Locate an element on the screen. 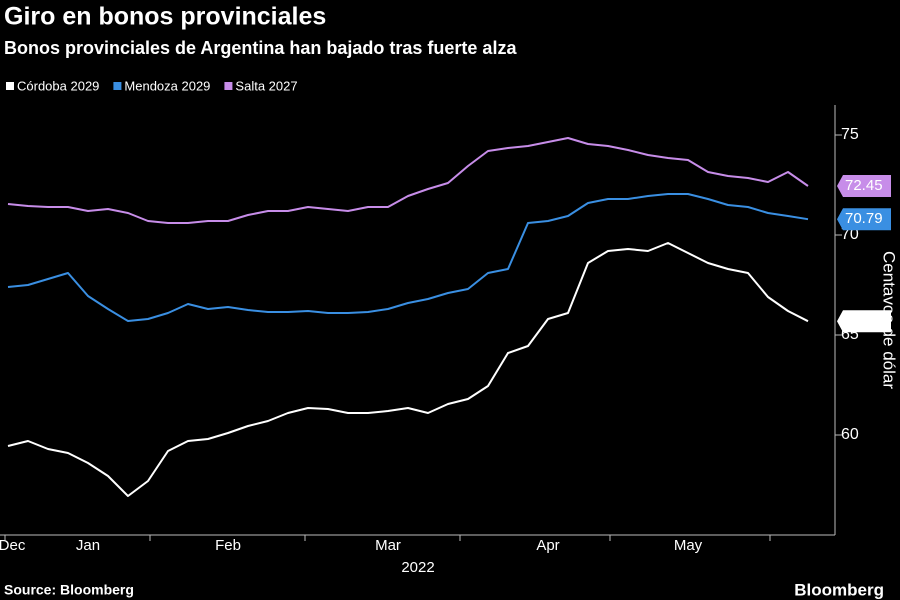 The width and height of the screenshot is (900, 600). legend-label: Salta 2027 is located at coordinates (266, 85).